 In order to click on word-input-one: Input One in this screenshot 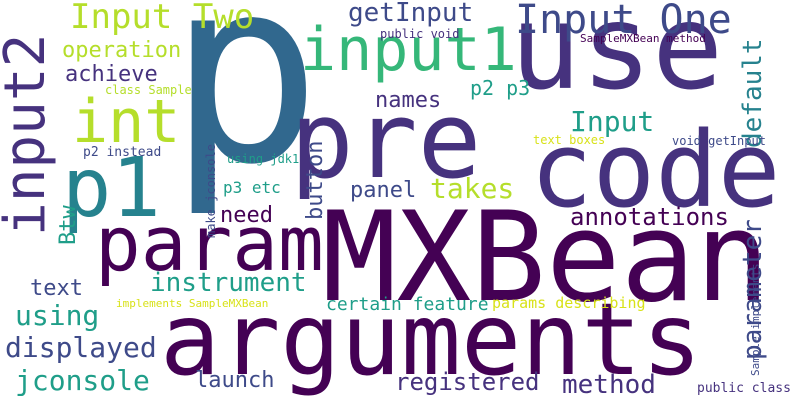, I will do `click(623, 21)`.